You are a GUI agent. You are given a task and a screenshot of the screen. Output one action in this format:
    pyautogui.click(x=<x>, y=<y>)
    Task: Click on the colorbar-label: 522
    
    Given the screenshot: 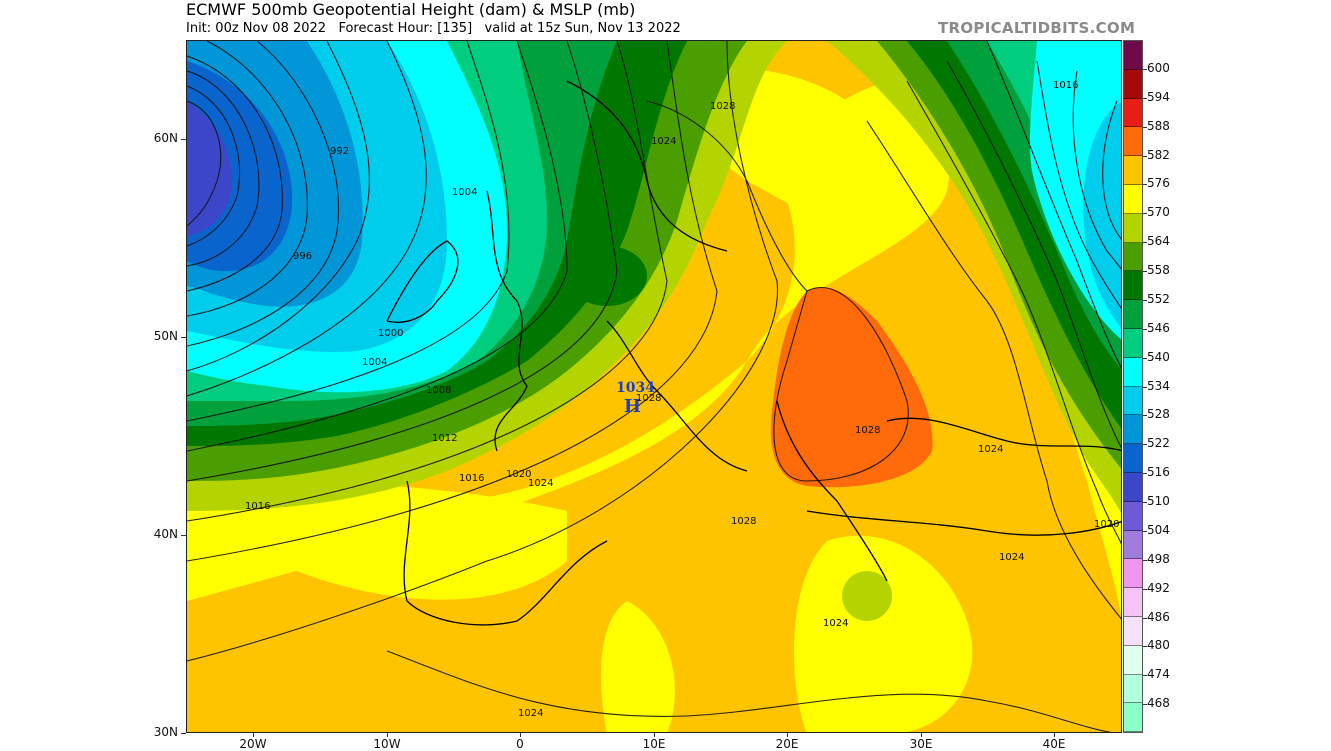 What is the action you would take?
    pyautogui.click(x=1158, y=443)
    